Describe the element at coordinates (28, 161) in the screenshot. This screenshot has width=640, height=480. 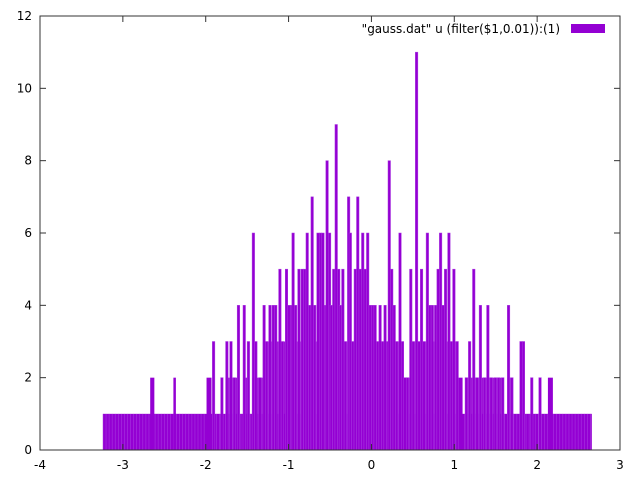
I see `y-tick-label: 8` at that location.